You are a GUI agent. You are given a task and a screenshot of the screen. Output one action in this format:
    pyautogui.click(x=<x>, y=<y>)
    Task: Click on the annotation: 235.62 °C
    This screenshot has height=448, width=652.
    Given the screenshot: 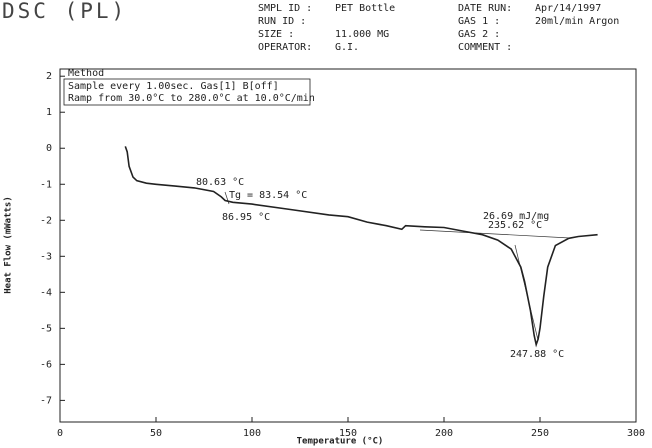 What is the action you would take?
    pyautogui.click(x=515, y=225)
    